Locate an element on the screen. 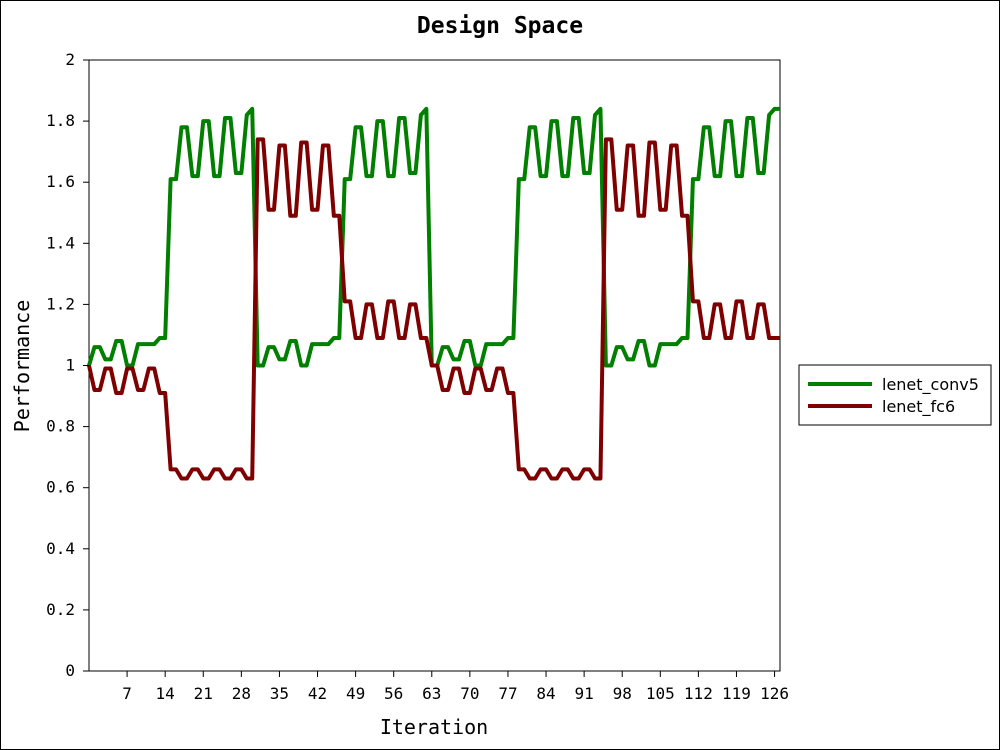 The image size is (1000, 750). chart-title: Design Space is located at coordinates (500, 26).